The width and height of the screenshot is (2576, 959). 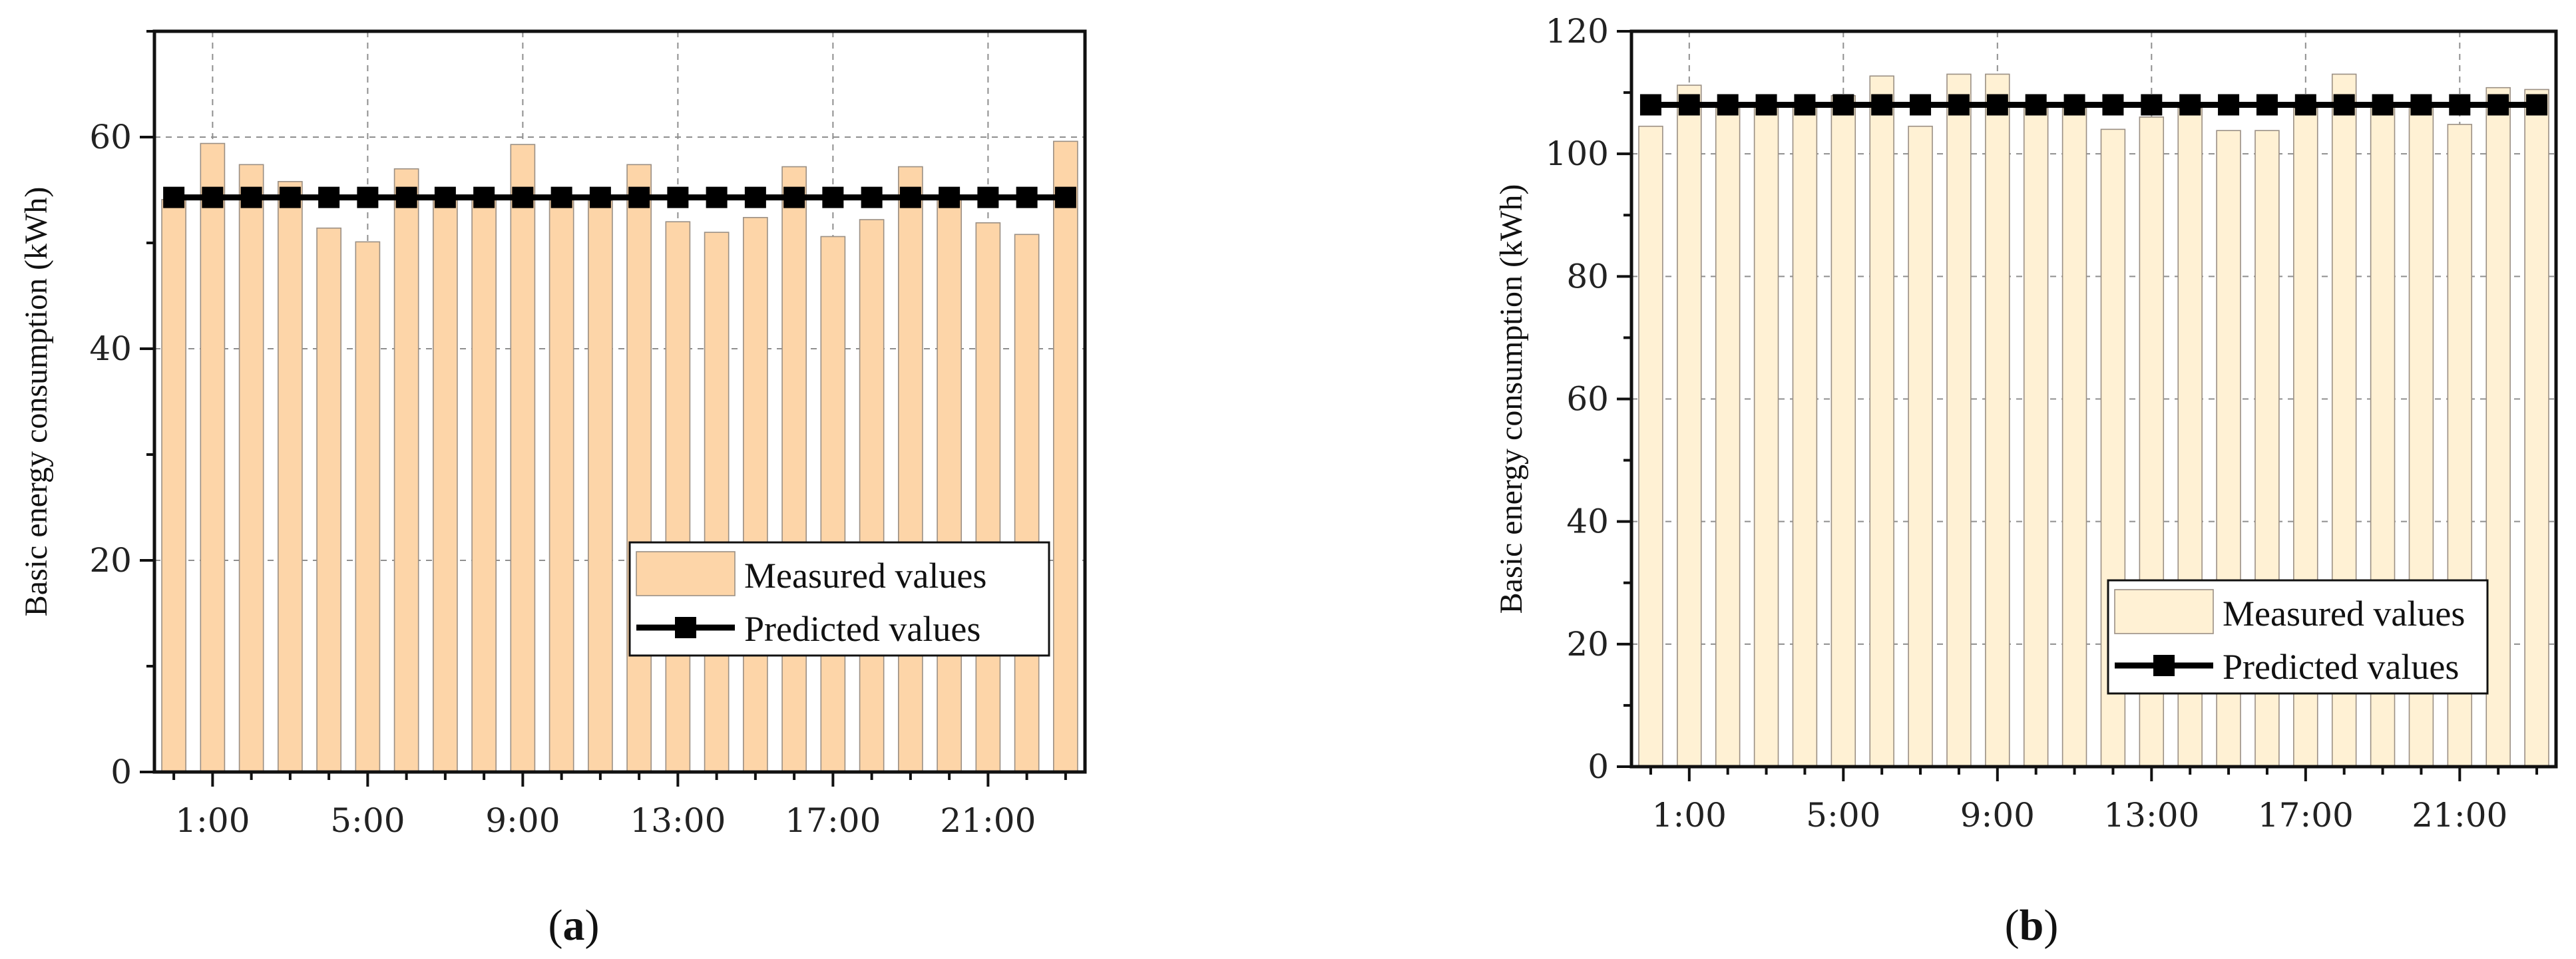 What do you see at coordinates (1598, 767) in the screenshot?
I see `y-tick-label: 0` at bounding box center [1598, 767].